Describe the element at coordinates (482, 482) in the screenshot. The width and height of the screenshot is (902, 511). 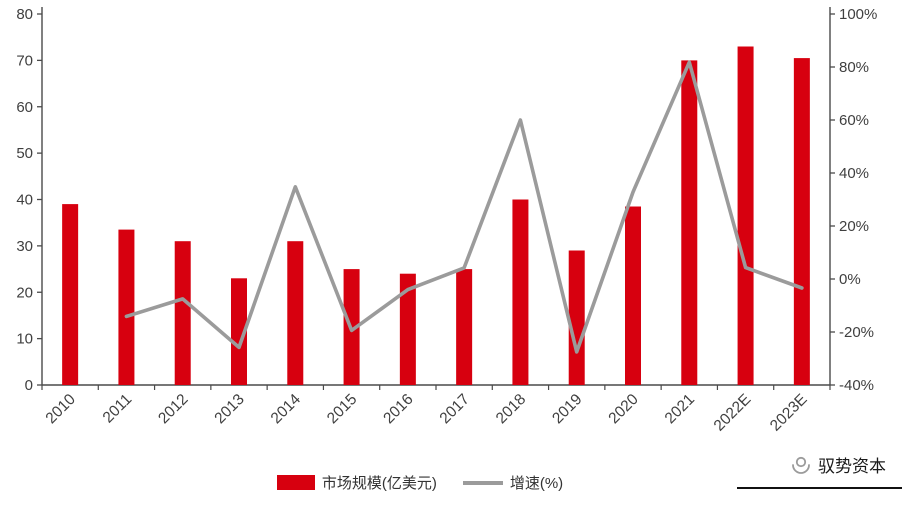
I see `line-legend-swatch` at that location.